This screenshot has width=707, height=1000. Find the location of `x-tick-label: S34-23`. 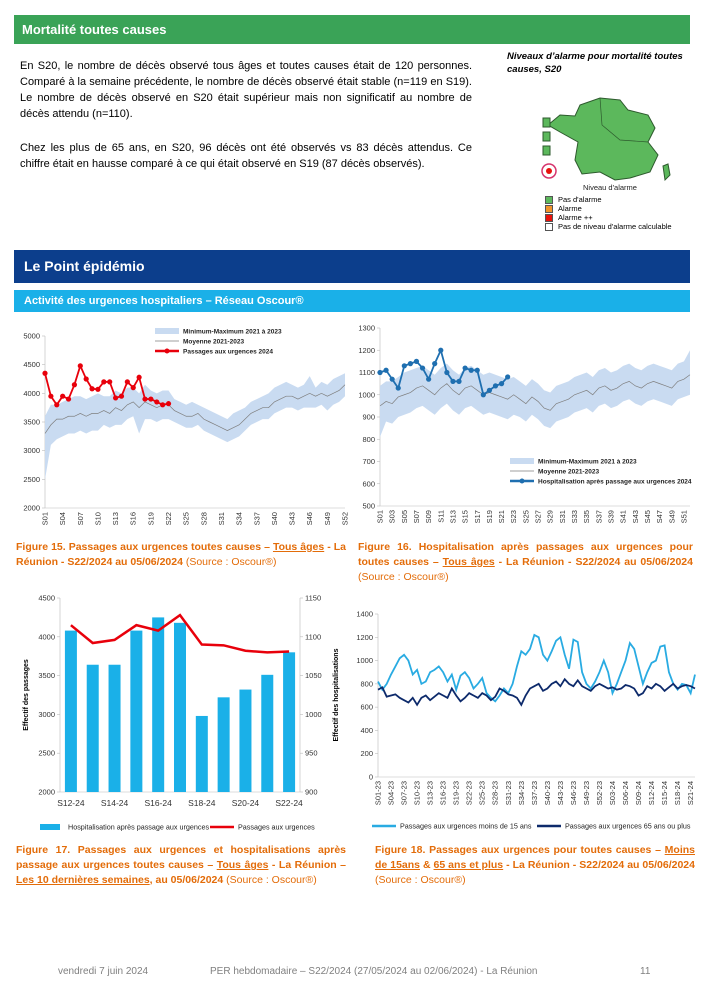

x-tick-label: S34-23 is located at coordinates (521, 793).